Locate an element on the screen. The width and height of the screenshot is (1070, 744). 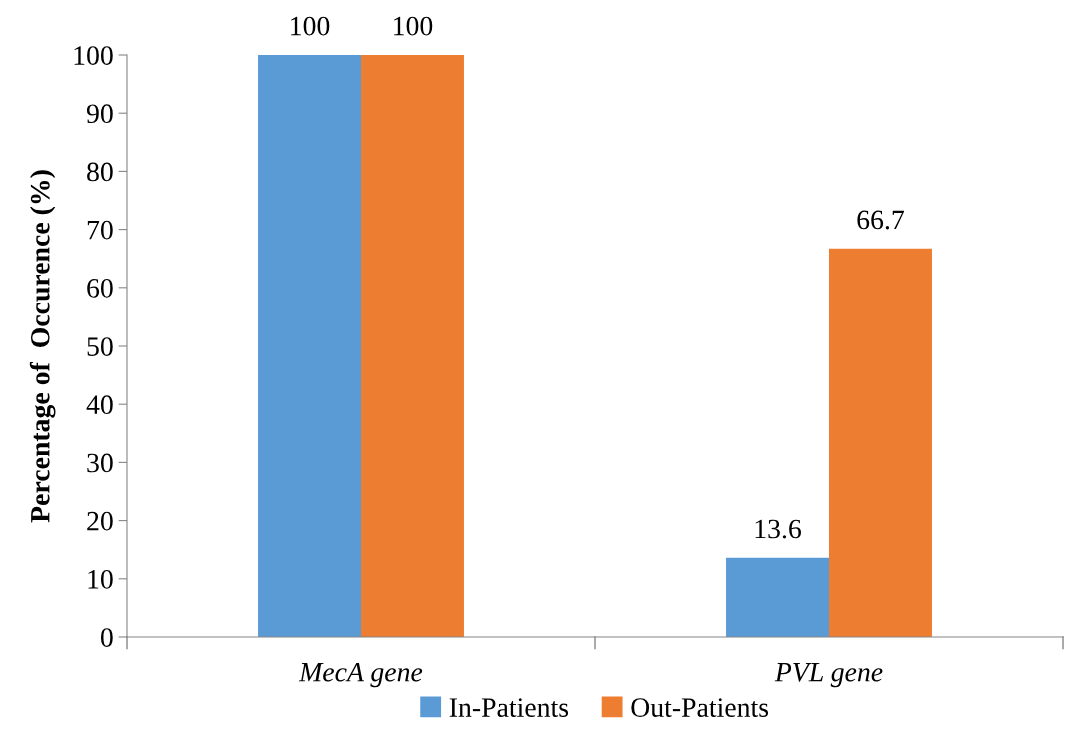
y-tick-label: 100 is located at coordinates (93, 55).